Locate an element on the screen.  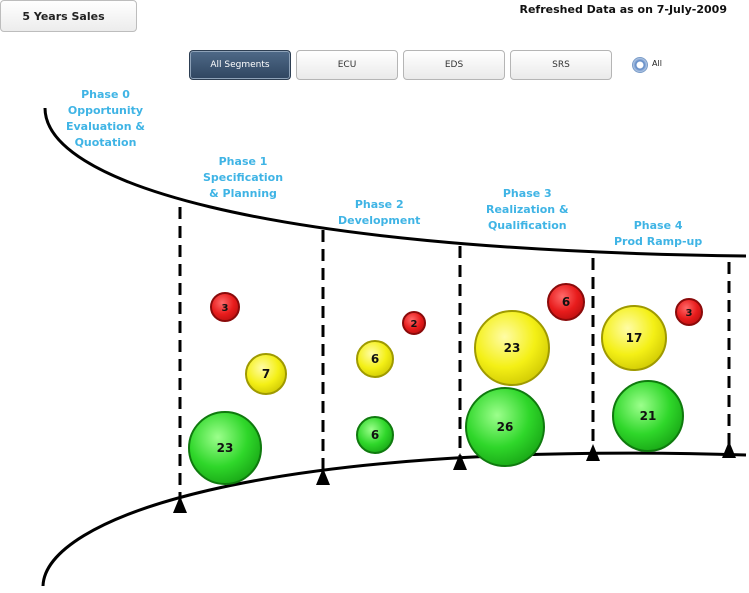
bubble-value: 21 is located at coordinates (648, 416).